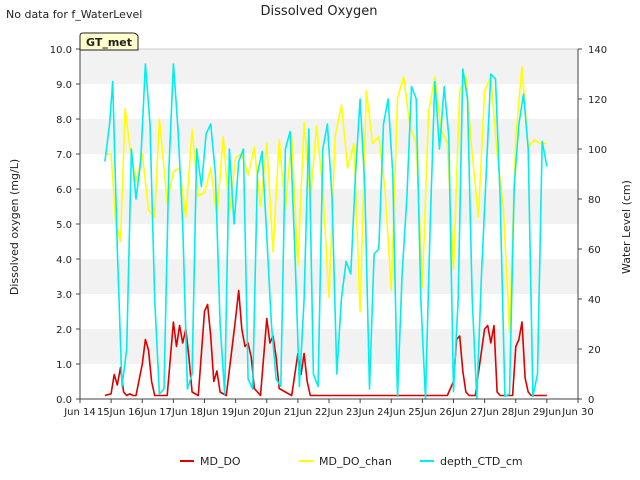 The height and width of the screenshot is (480, 640). I want to click on y-axis-right-label: Water Level (cm), so click(626, 227).